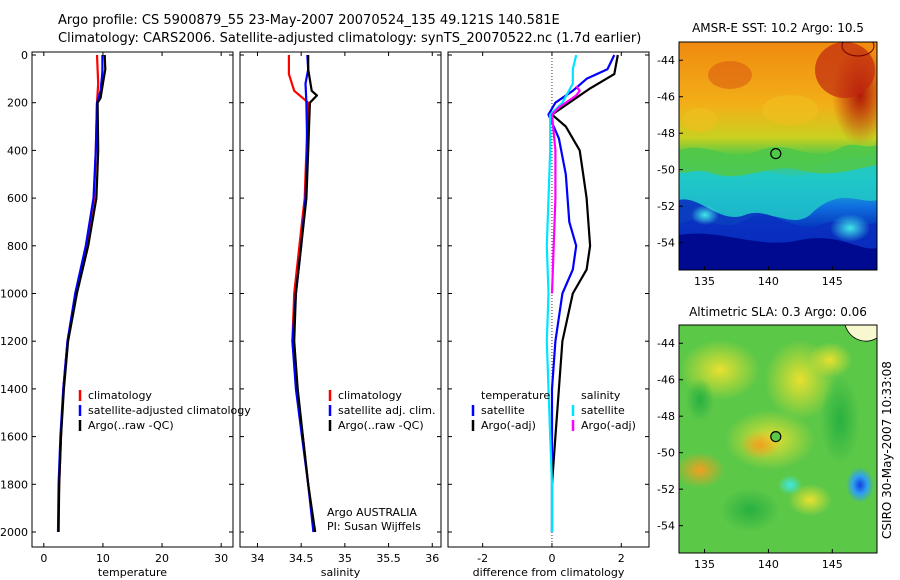 Image resolution: width=900 pixels, height=580 pixels. Describe the element at coordinates (162, 558) in the screenshot. I see `x-tick-label: 20` at that location.